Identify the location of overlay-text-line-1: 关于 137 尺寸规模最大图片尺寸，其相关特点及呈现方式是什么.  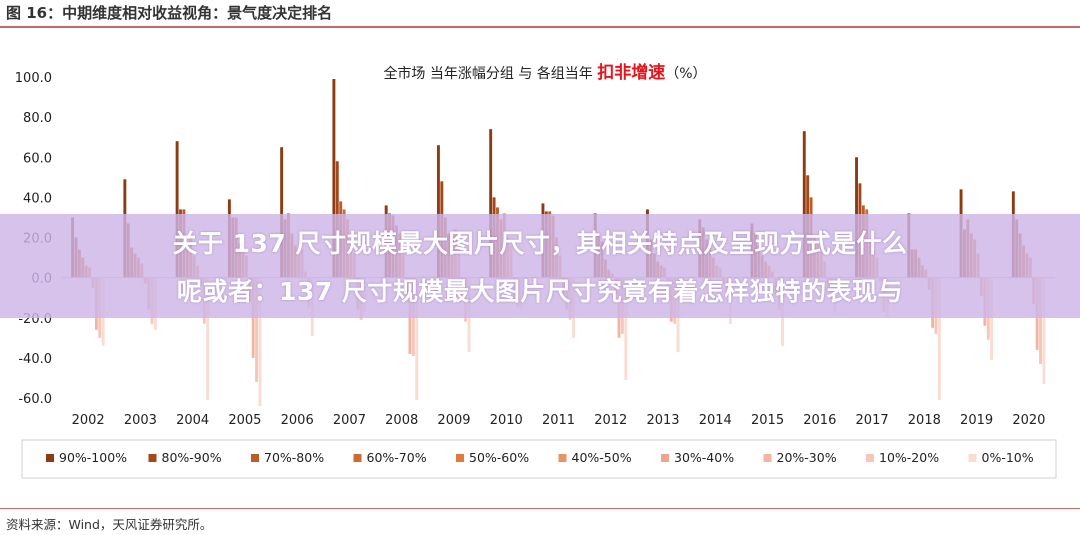
(540, 243).